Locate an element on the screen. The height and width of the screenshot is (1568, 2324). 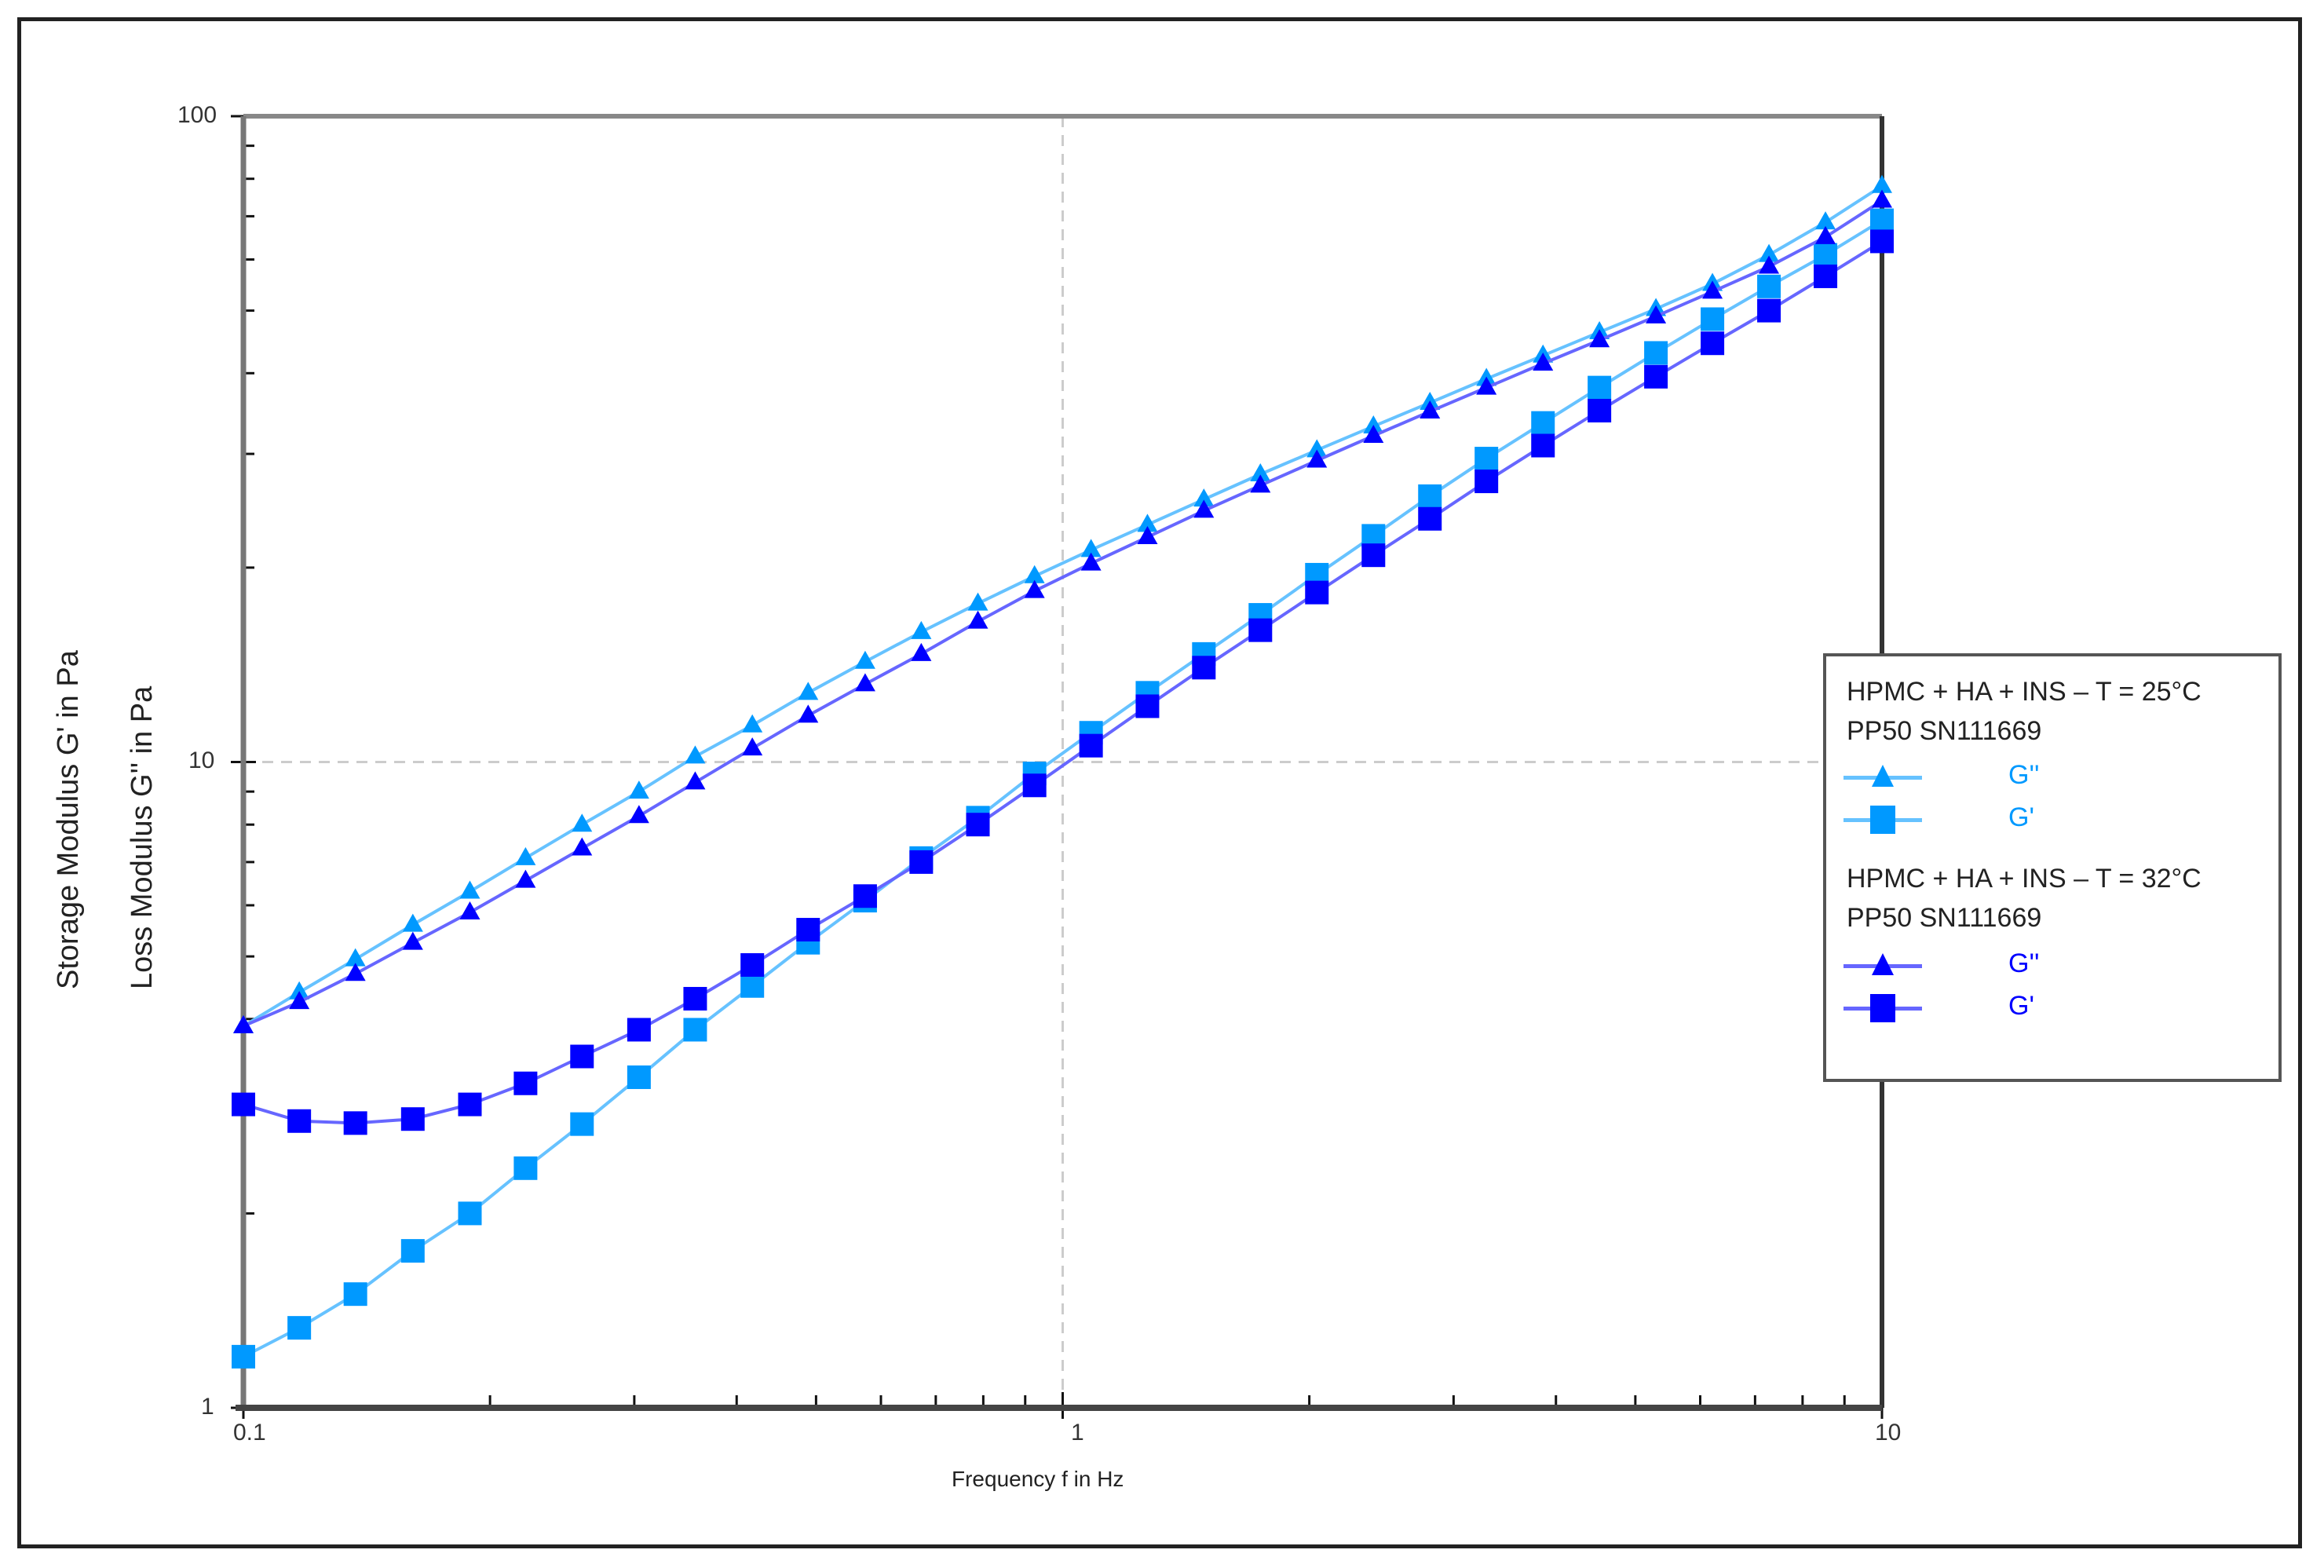
y-tick-label-100: 100 is located at coordinates (197, 115).